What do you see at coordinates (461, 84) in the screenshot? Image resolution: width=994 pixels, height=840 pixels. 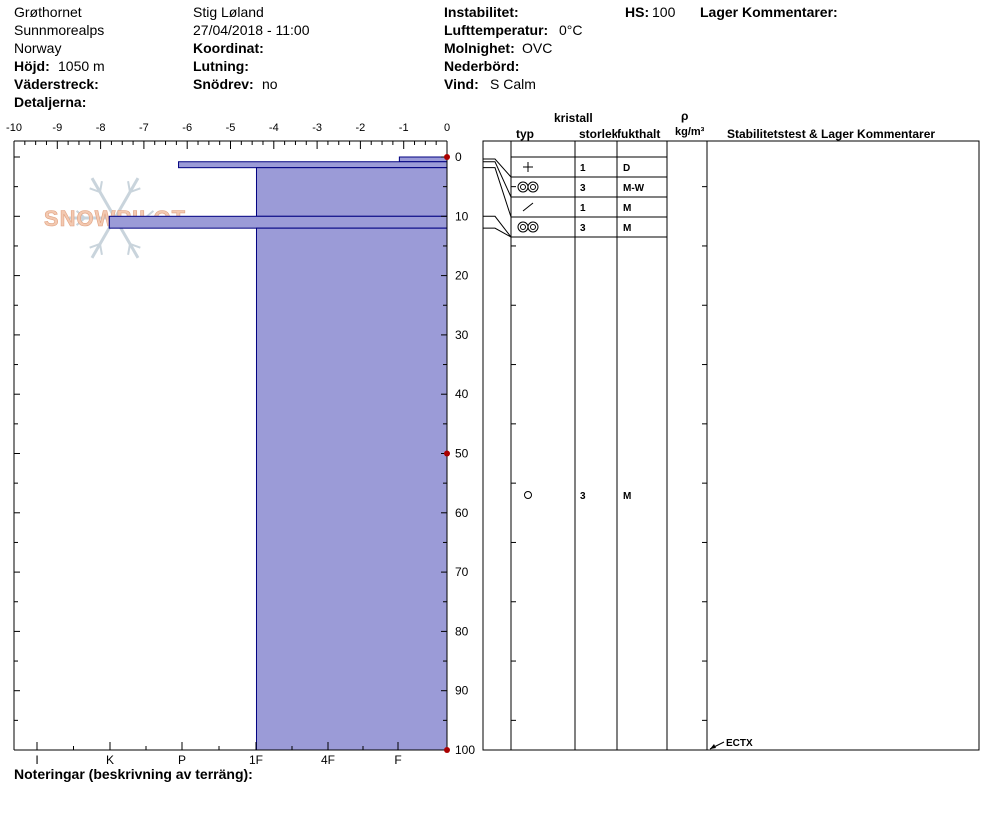 I see `wind-label: Vind:` at bounding box center [461, 84].